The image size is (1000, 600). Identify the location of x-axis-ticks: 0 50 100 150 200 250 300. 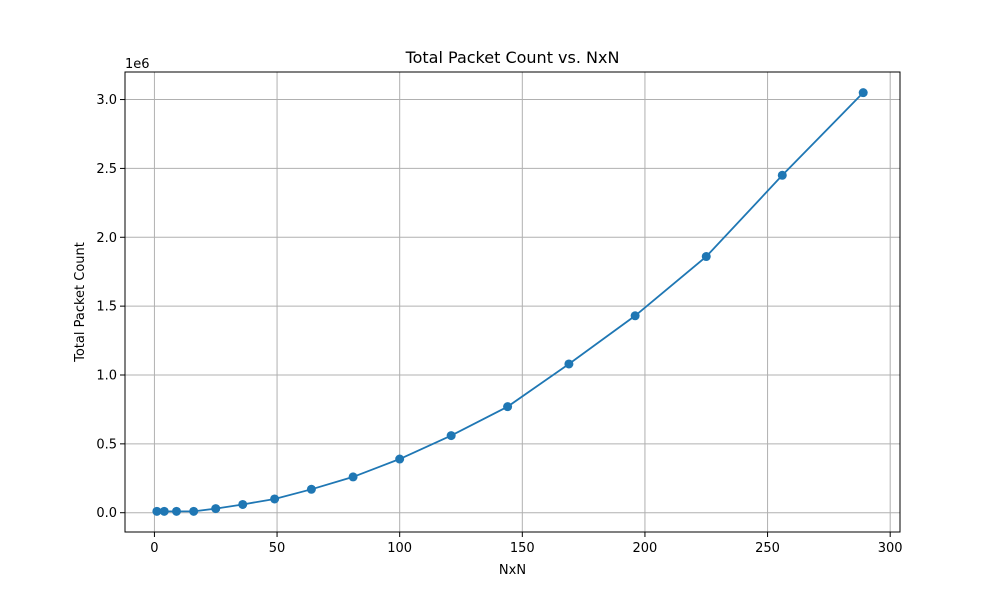
(526, 544).